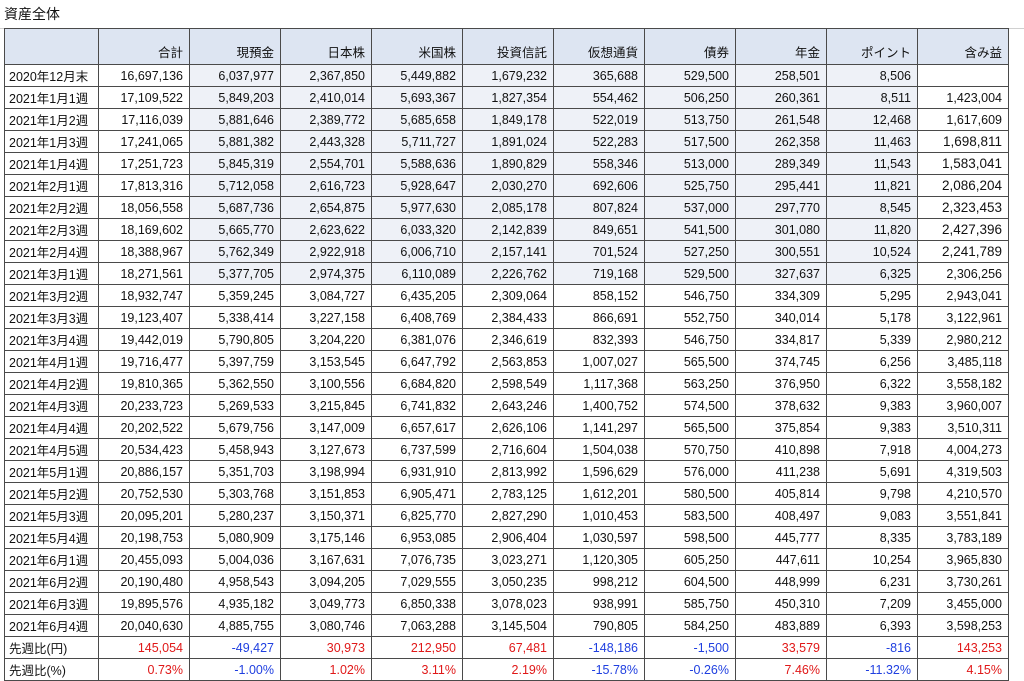 This screenshot has height=681, width=1024. What do you see at coordinates (963, 581) in the screenshot?
I see `table-cell: 3,730,261` at bounding box center [963, 581].